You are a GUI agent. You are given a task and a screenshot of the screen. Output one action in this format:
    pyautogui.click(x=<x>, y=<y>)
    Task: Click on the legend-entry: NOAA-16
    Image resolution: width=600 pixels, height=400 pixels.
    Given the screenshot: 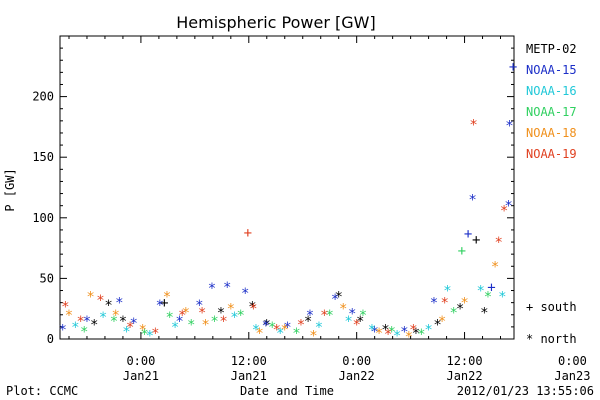 What is the action you would take?
    pyautogui.click(x=551, y=91)
    